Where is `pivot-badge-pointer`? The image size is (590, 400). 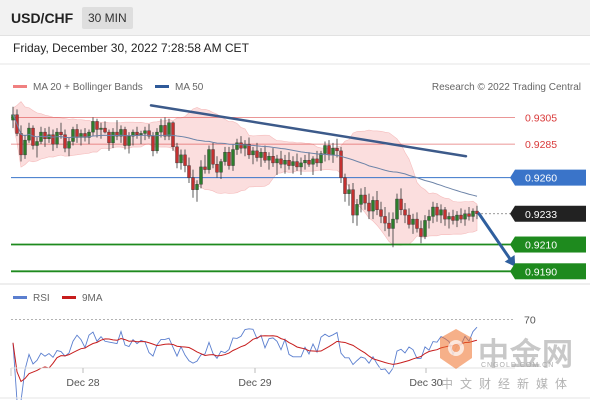 pivot-badge-pointer is located at coordinates (512, 177).